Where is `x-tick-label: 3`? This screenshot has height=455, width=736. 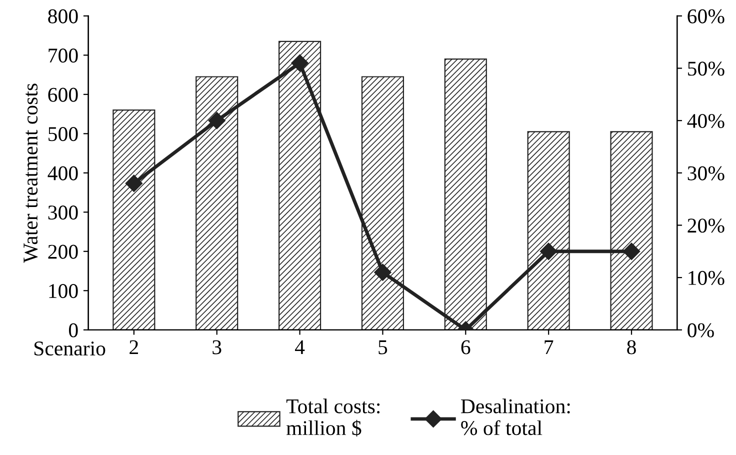 x-tick-label: 3 is located at coordinates (217, 347).